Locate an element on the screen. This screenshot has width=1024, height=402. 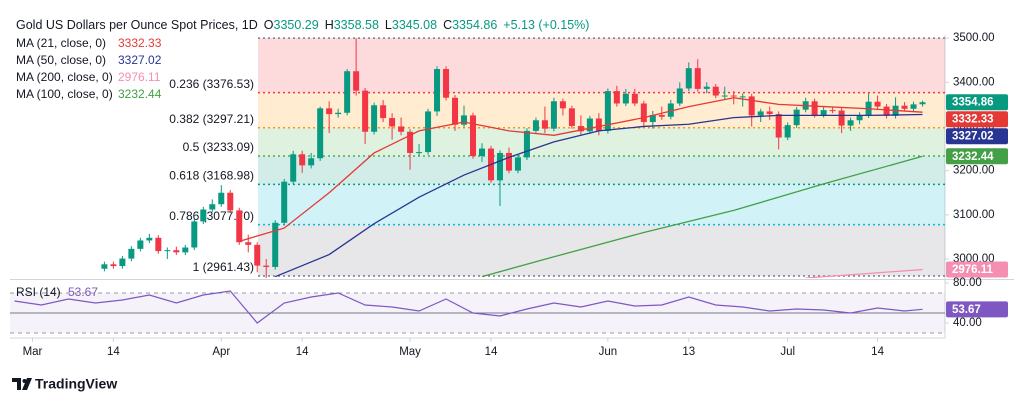
rsi-pane is located at coordinates (477, 312).